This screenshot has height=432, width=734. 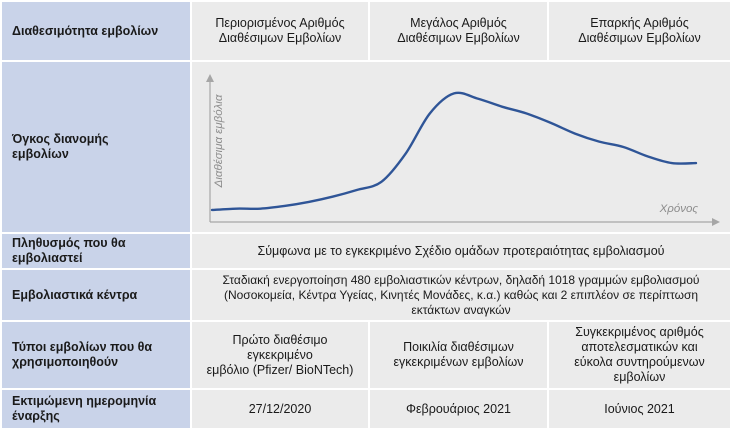 What do you see at coordinates (219, 141) in the screenshot?
I see `y-axis-label: Διαθέσιμα εμβόλια` at bounding box center [219, 141].